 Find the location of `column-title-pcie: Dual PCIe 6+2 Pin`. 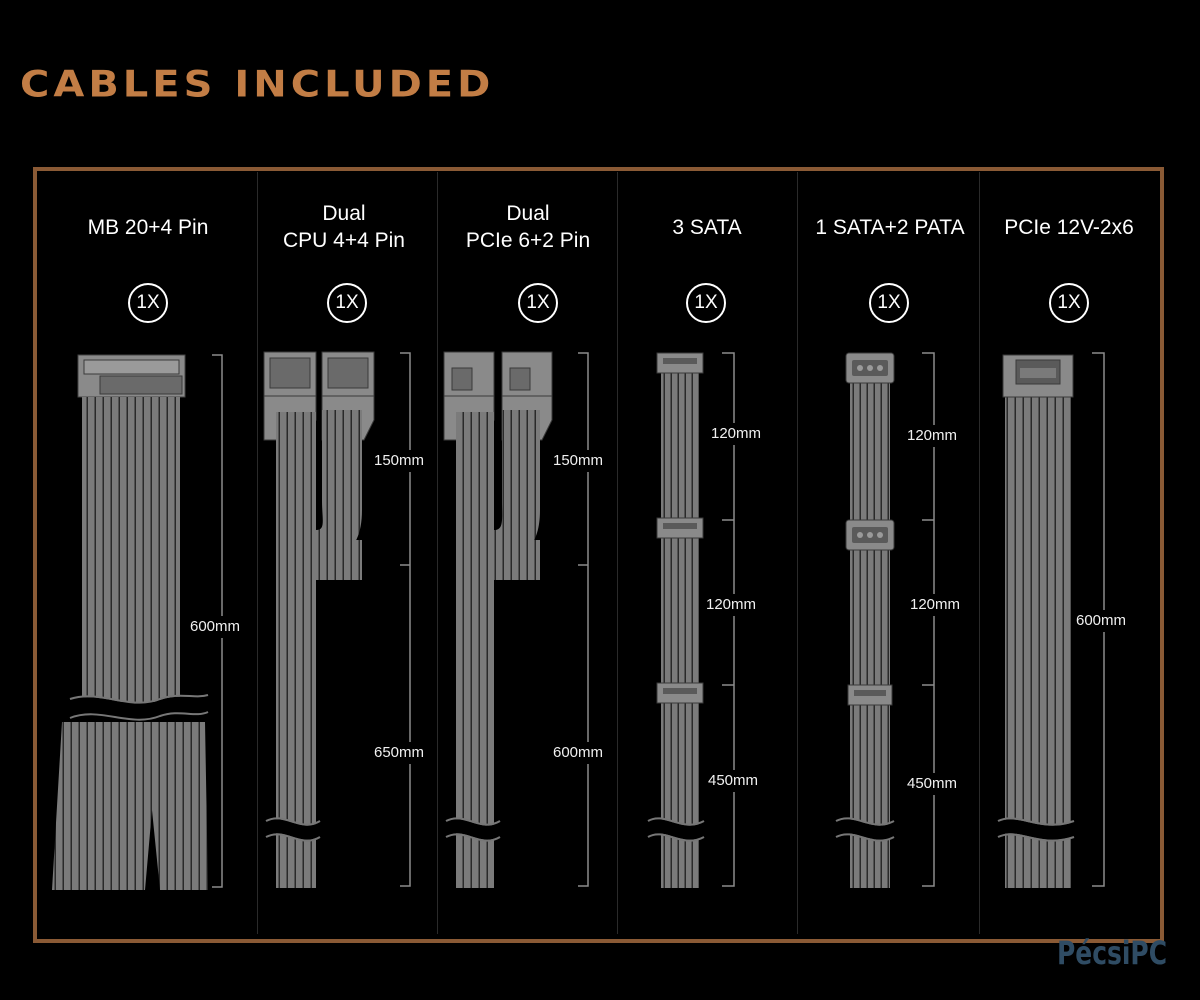

column-title-pcie: Dual PCIe 6+2 Pin is located at coordinates (528, 227).